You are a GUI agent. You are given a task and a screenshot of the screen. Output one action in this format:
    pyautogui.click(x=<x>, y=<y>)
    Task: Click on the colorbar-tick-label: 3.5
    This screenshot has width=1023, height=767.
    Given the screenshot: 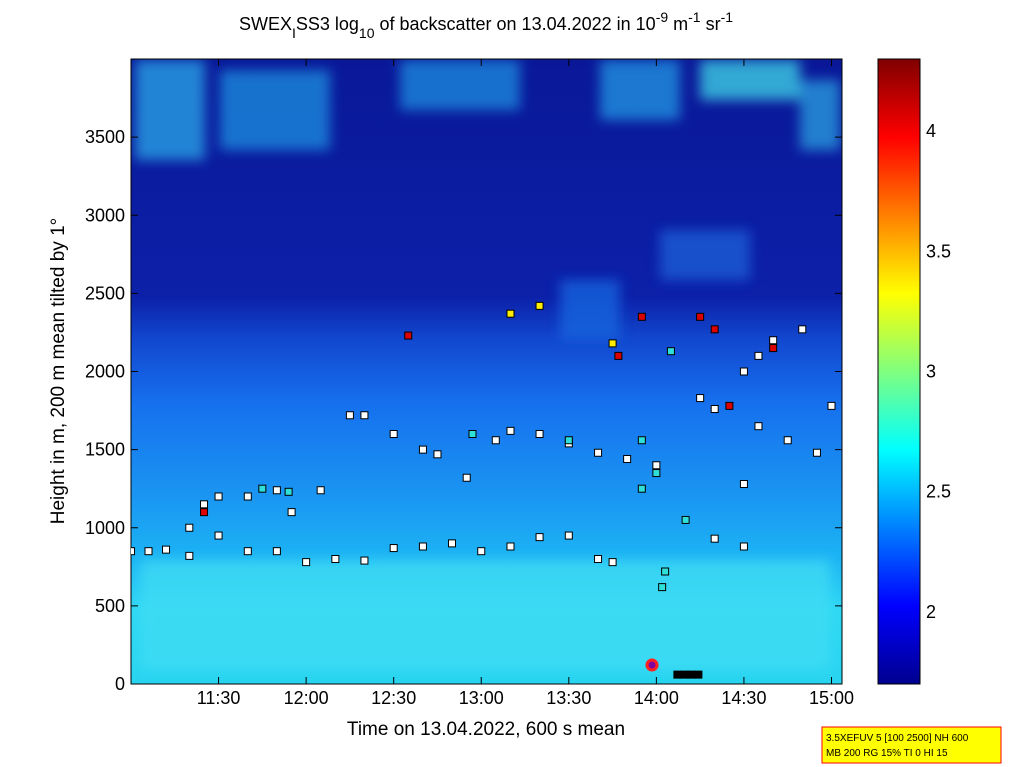 What is the action you would take?
    pyautogui.click(x=938, y=251)
    